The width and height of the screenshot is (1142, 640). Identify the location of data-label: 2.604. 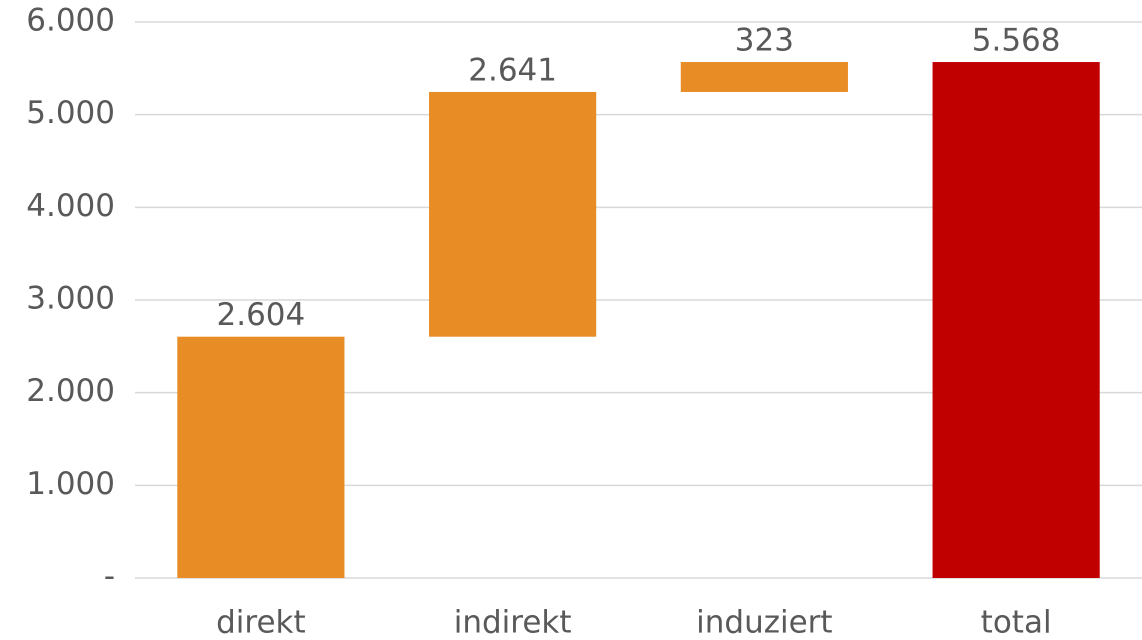
(261, 315).